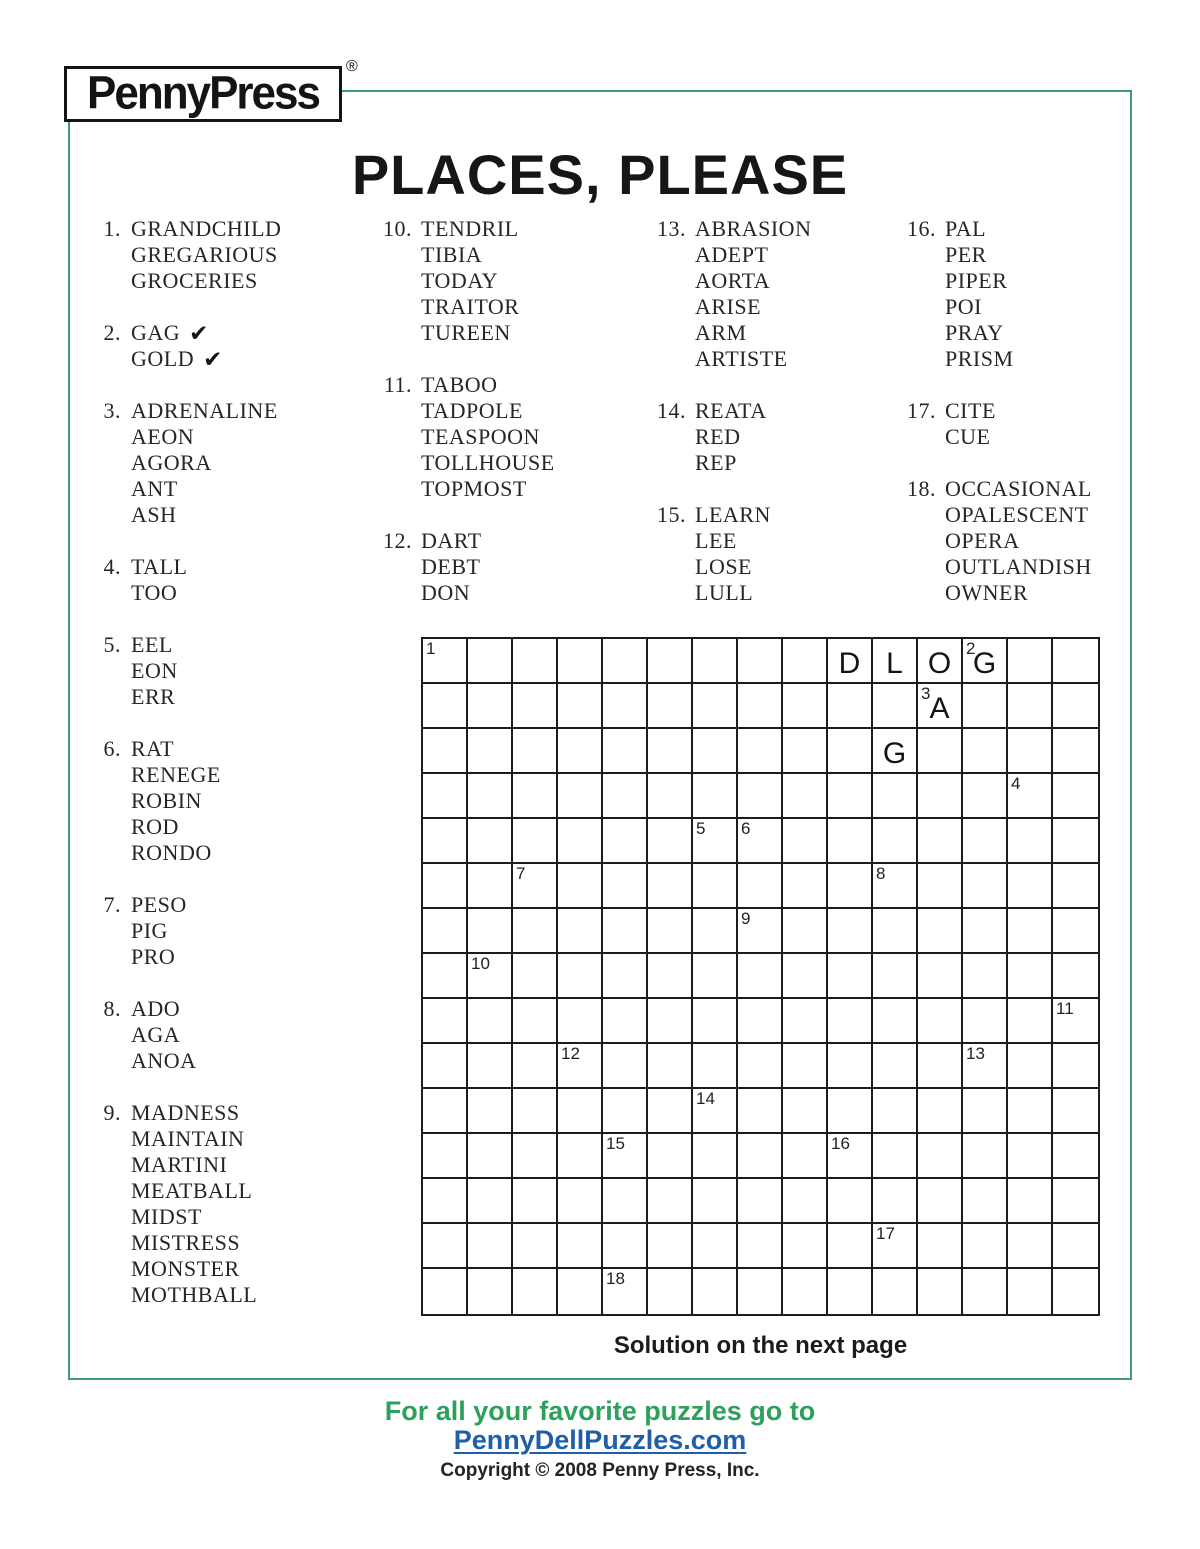 The width and height of the screenshot is (1200, 1549). I want to click on grid-cell: 17, so click(895, 1246).